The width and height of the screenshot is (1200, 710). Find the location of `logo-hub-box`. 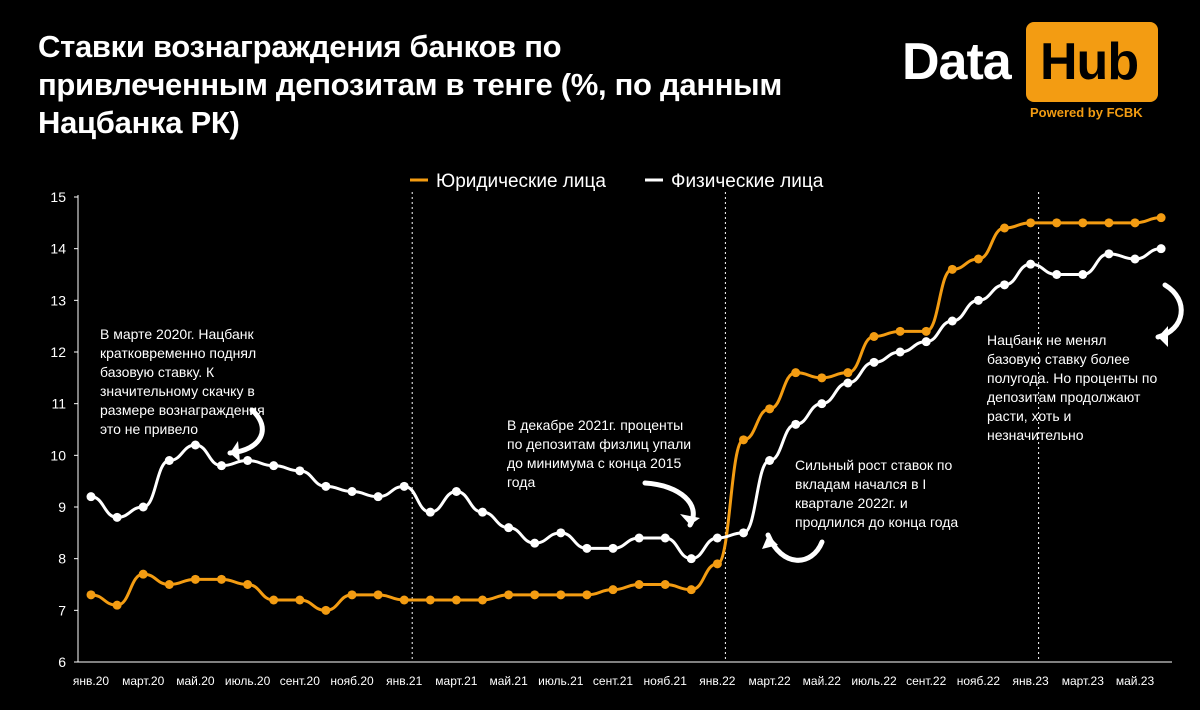

logo-hub-box is located at coordinates (1092, 62).